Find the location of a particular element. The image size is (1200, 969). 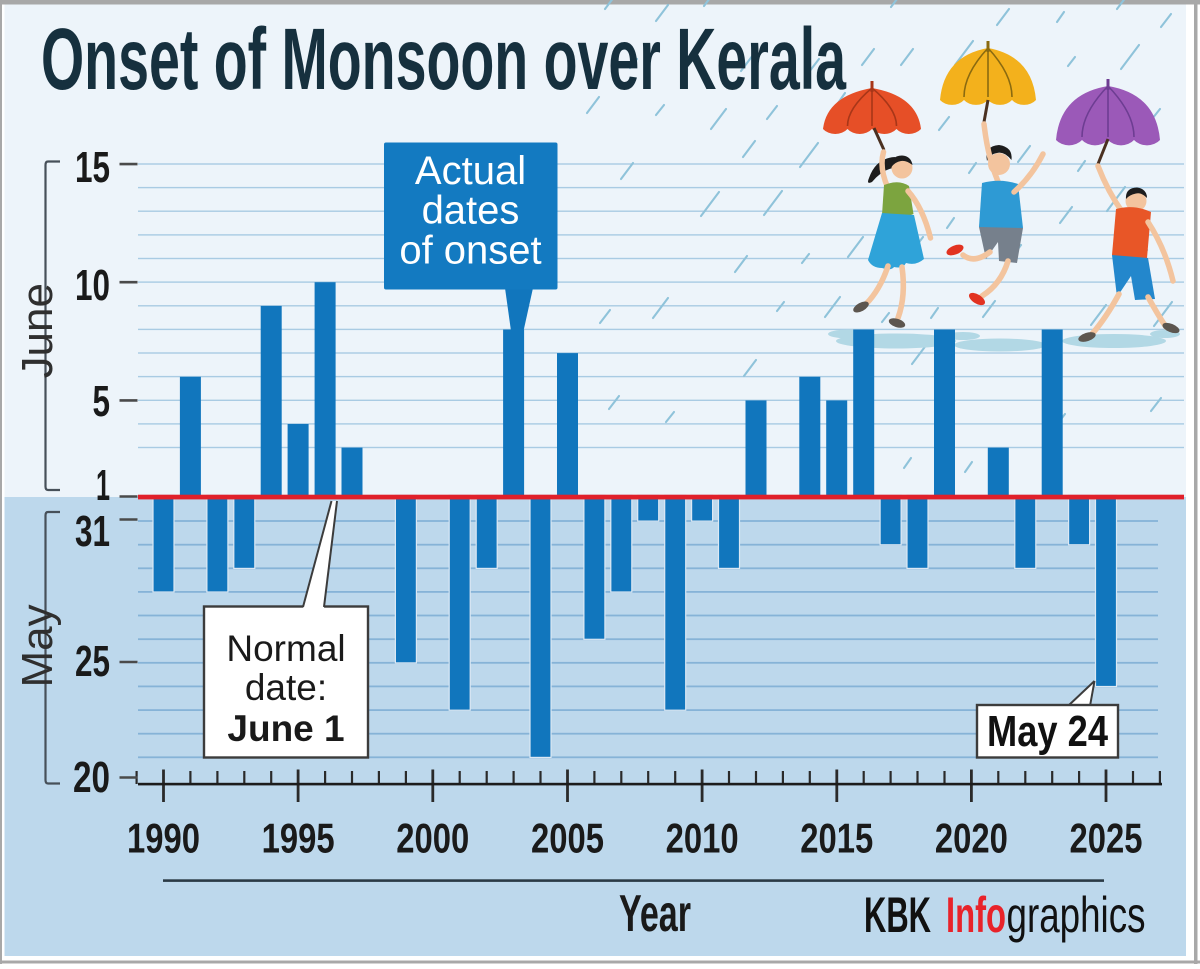

svg-text: 10 is located at coordinates (92, 285).